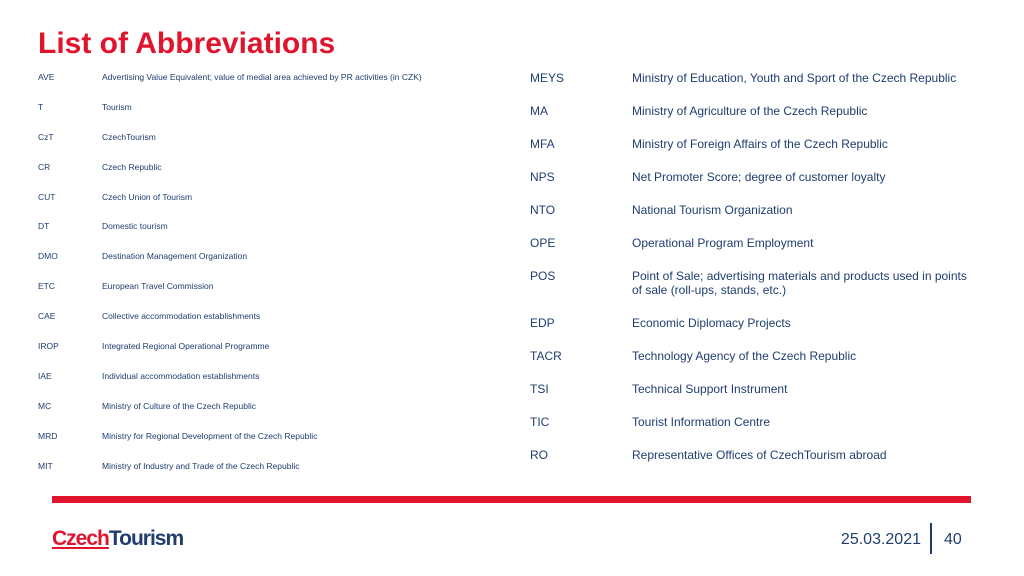 This screenshot has width=1024, height=576. What do you see at coordinates (146, 538) in the screenshot?
I see `logo-text-tourism: Tourism` at bounding box center [146, 538].